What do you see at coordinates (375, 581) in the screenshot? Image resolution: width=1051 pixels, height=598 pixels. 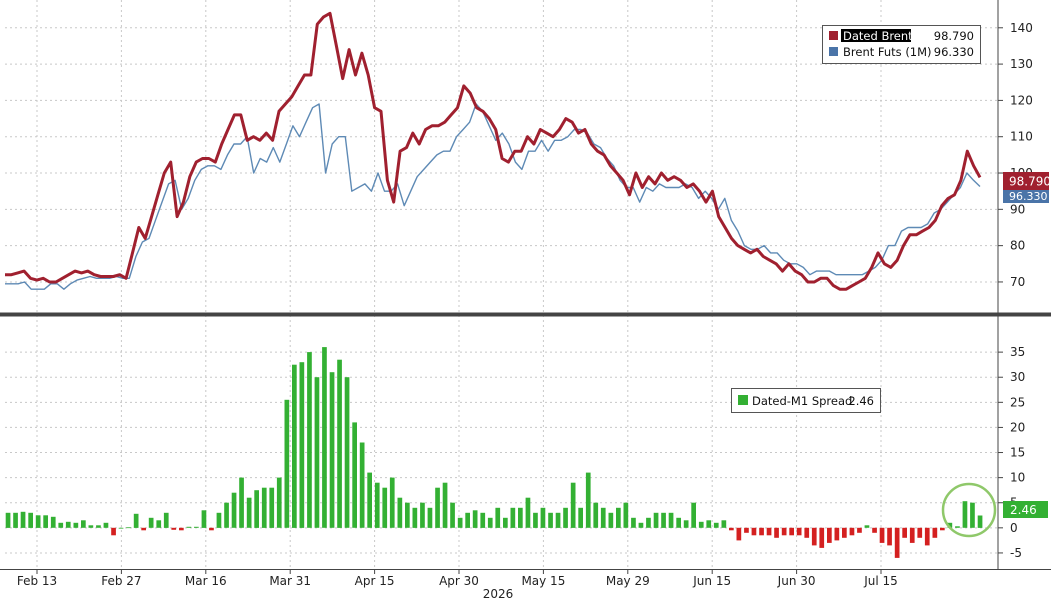 I see `x-tick-label: Apr 15` at bounding box center [375, 581].